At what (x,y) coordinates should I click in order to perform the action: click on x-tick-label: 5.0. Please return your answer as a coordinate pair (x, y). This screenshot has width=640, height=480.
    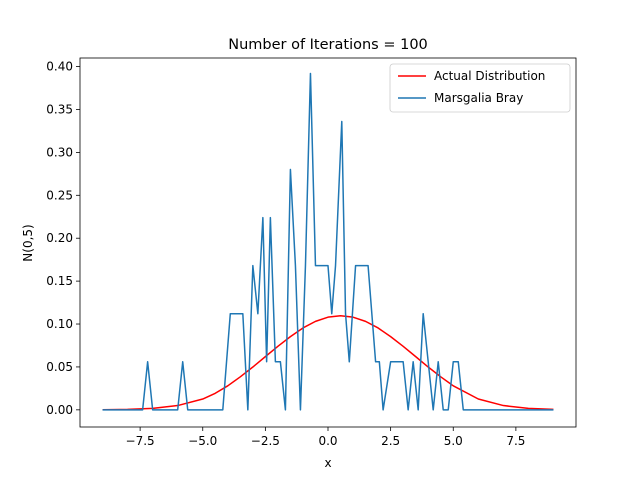
    Looking at the image, I should click on (453, 441).